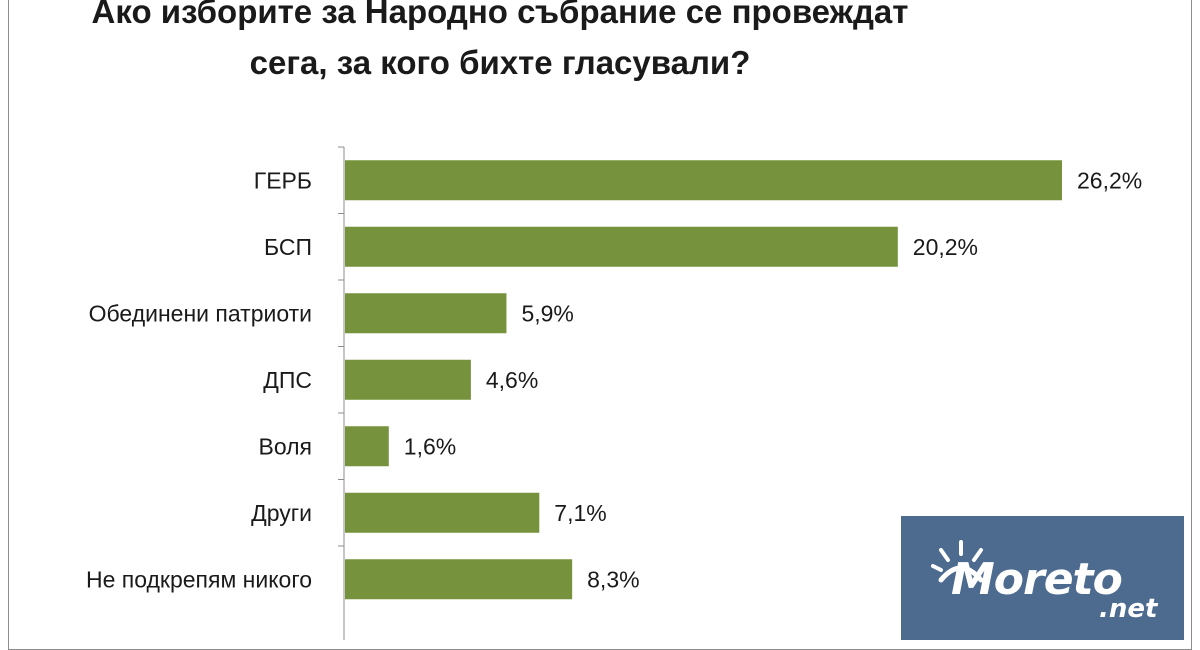 The width and height of the screenshot is (1200, 650). Describe the element at coordinates (500, 62) in the screenshot. I see `chart-title-line-2: сега, за кого бихте гласували?` at that location.